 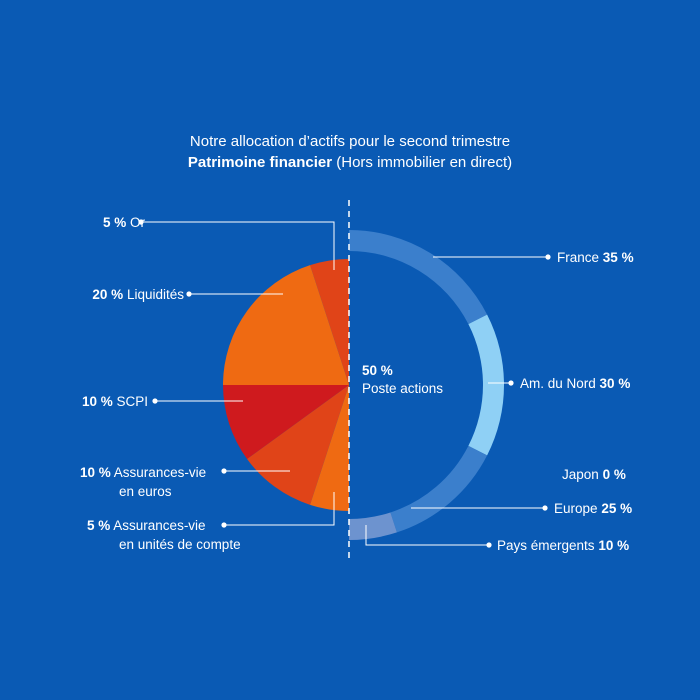 I want to click on donut-segment-pays_emergents, so click(x=373, y=526).